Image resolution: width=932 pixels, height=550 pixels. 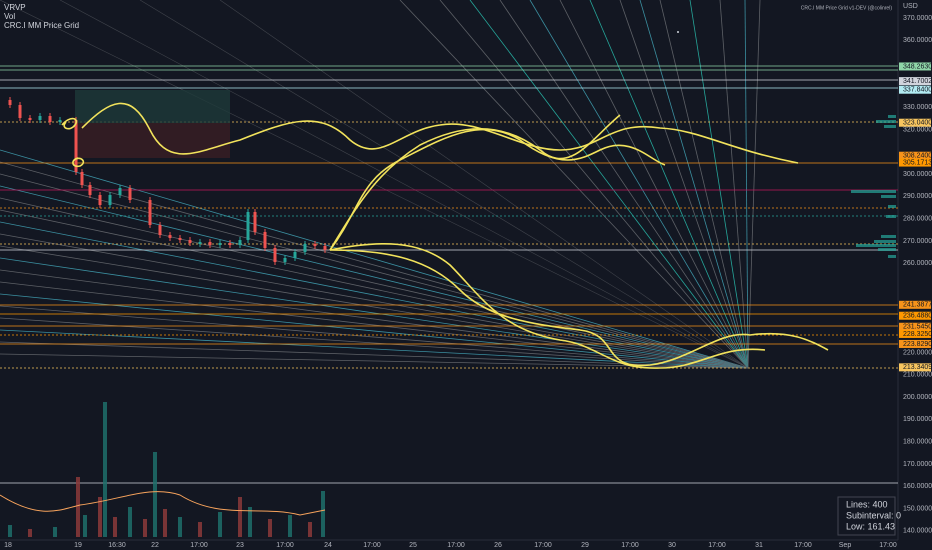 What do you see at coordinates (910, 6) in the screenshot?
I see `currency: USD` at bounding box center [910, 6].